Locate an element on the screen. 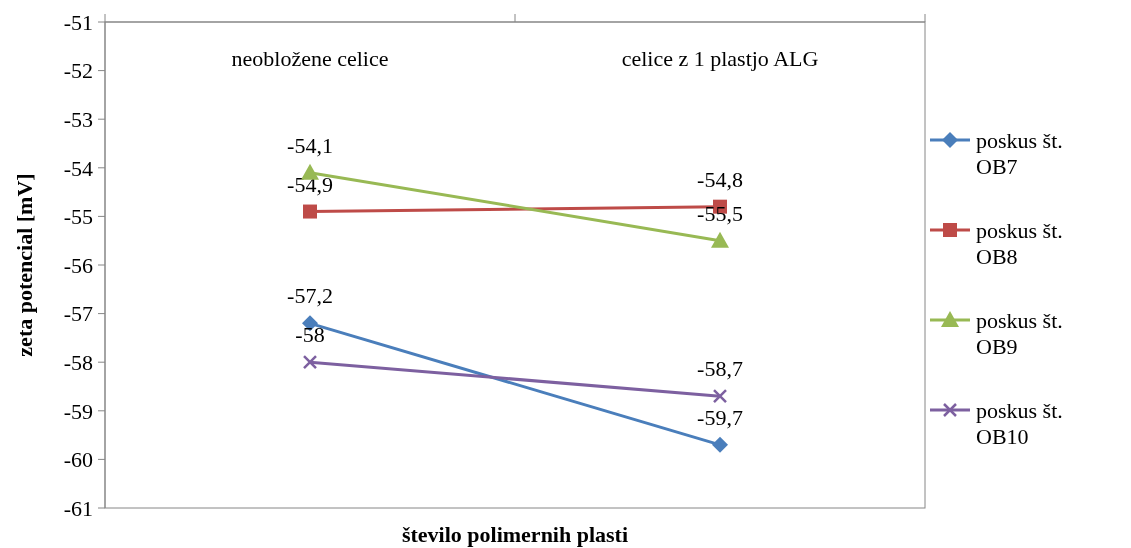 Image resolution: width=1131 pixels, height=548 pixels. y-tick-label: -56 is located at coordinates (78, 265).